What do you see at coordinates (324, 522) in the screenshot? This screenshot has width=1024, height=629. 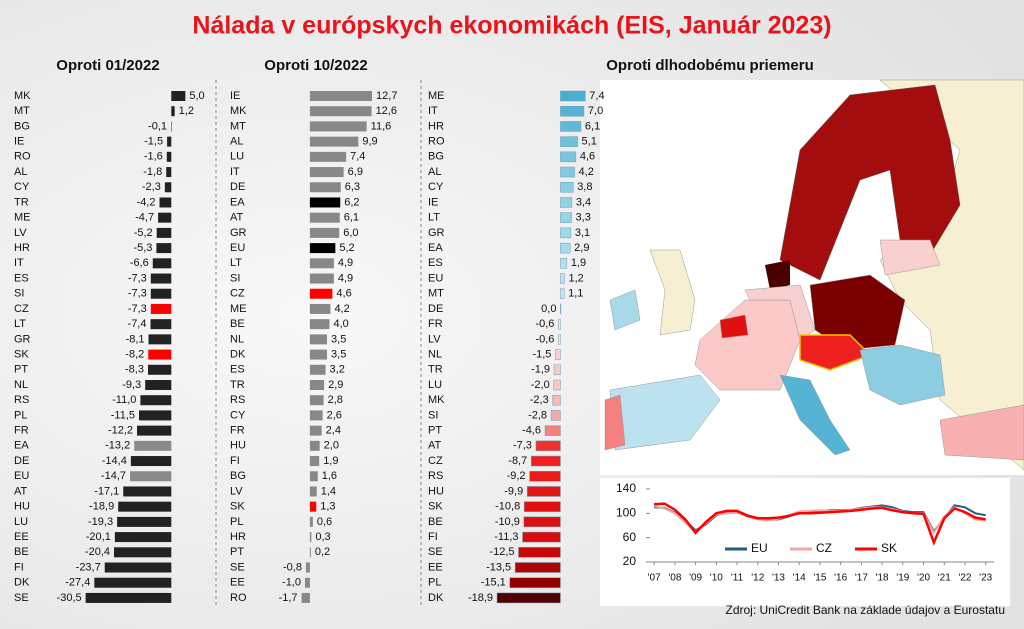 I see `value-label: 0,6` at bounding box center [324, 522].